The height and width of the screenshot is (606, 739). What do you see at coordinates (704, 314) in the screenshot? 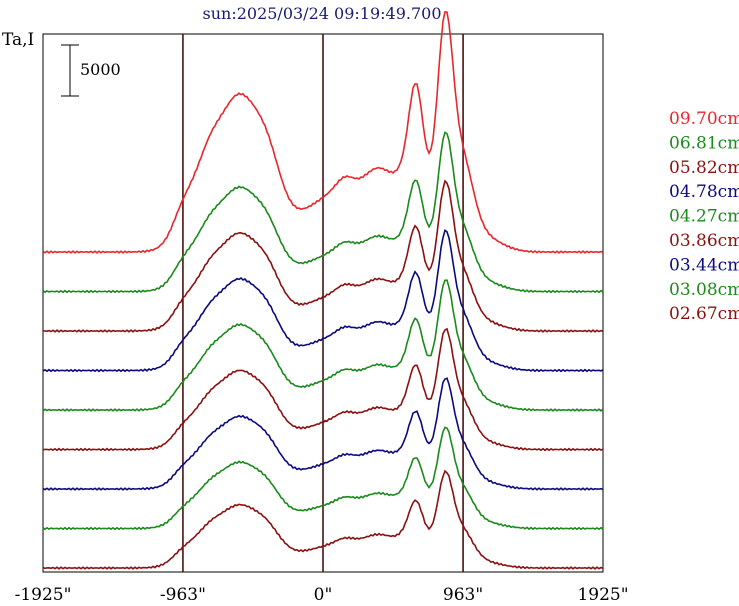
I see `legend-entry-02.67cm: 02.67cm` at bounding box center [704, 314].